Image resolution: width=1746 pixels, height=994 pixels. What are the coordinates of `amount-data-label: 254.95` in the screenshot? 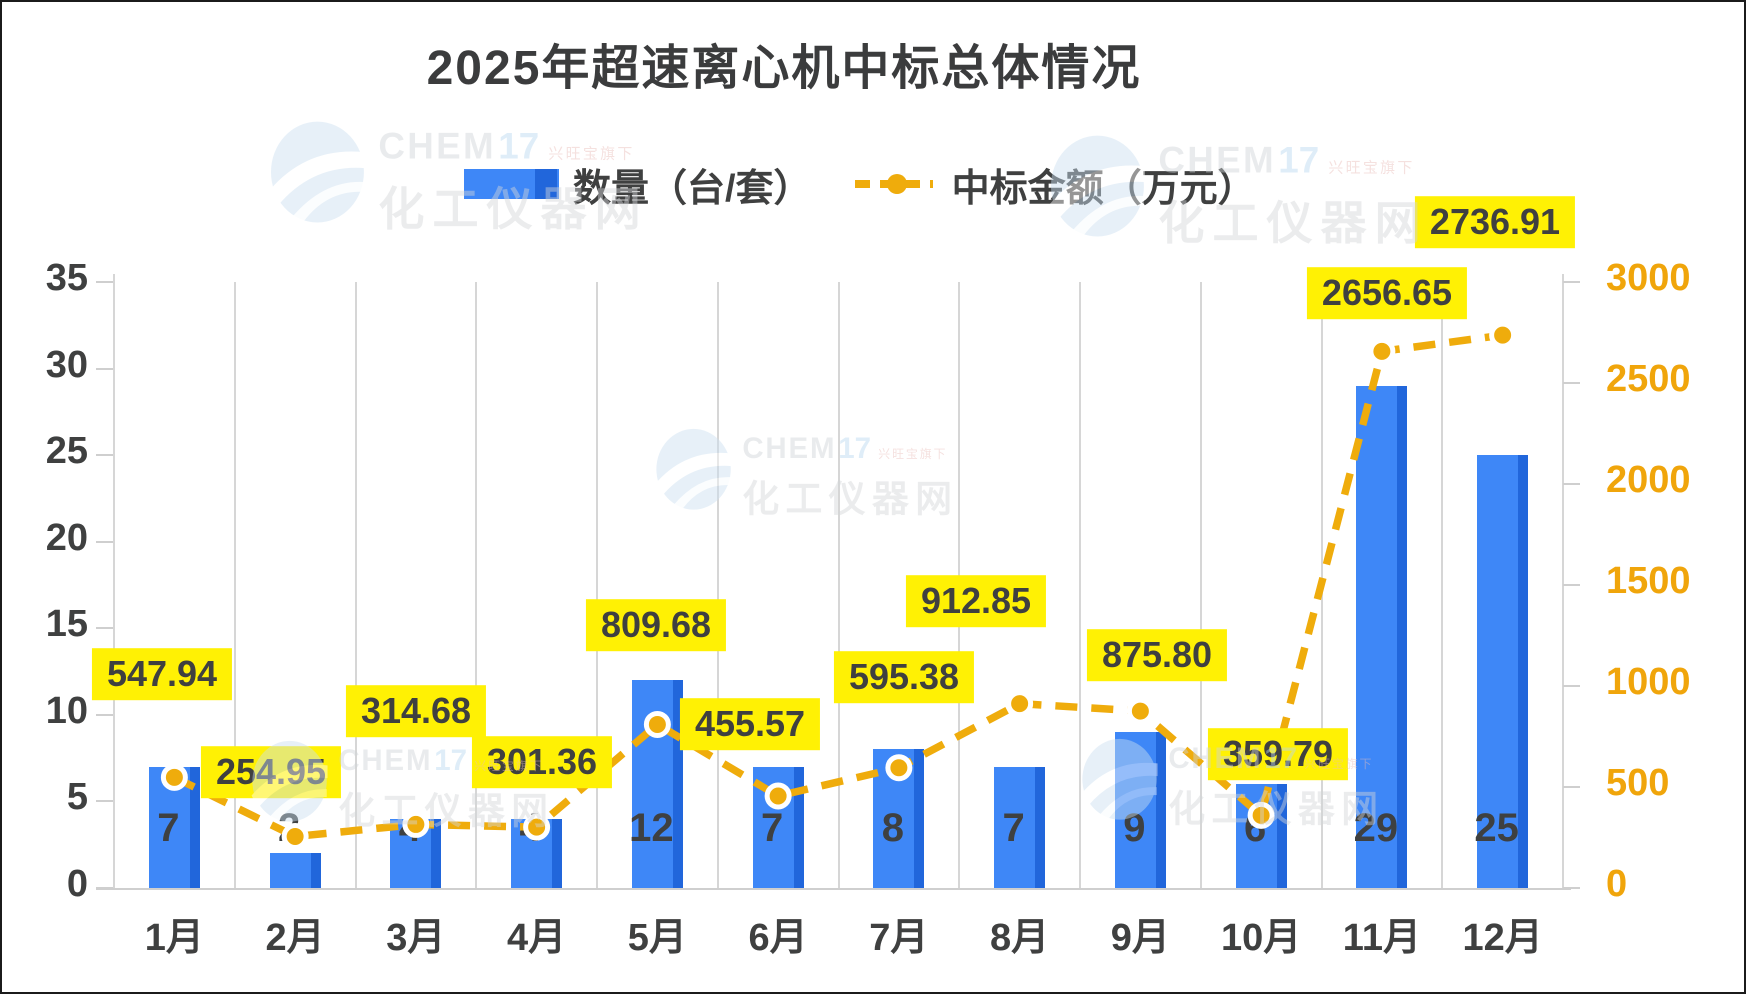 It's located at (271, 772).